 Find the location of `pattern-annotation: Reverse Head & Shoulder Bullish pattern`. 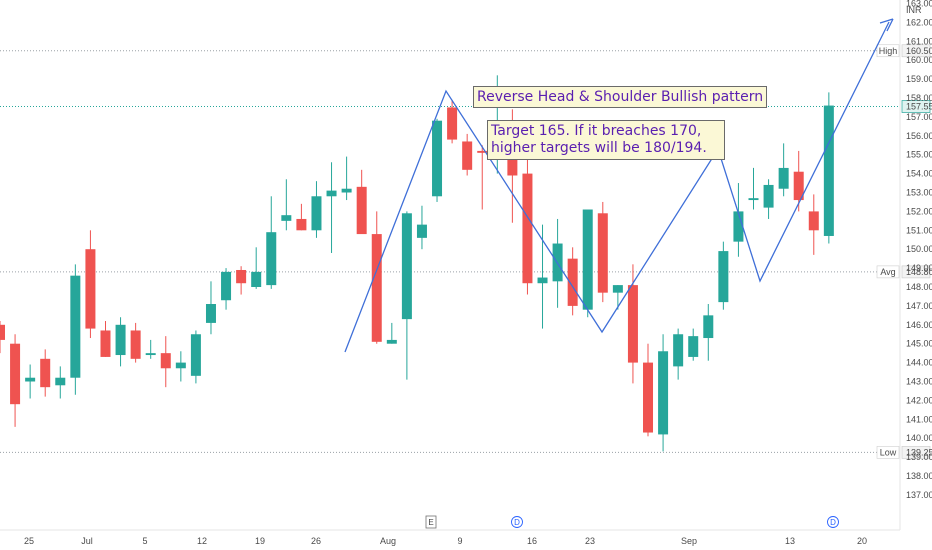

pattern-annotation: Reverse Head & Shoulder Bullish pattern is located at coordinates (620, 97).